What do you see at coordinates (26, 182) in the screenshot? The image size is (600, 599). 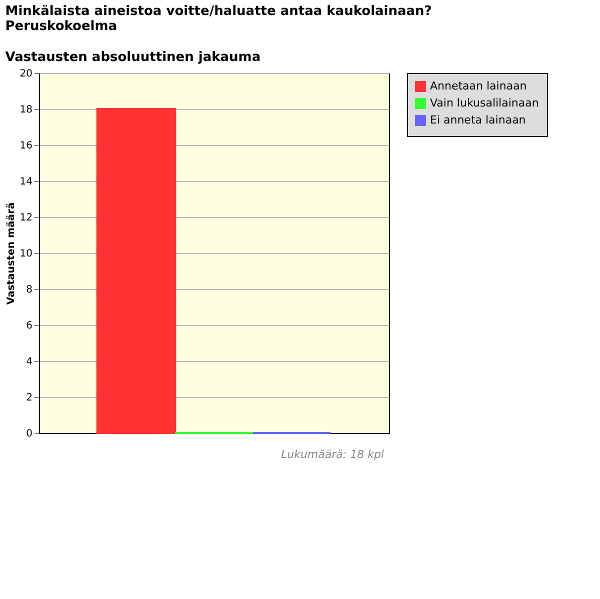 I see `y-tick-label: 14` at bounding box center [26, 182].